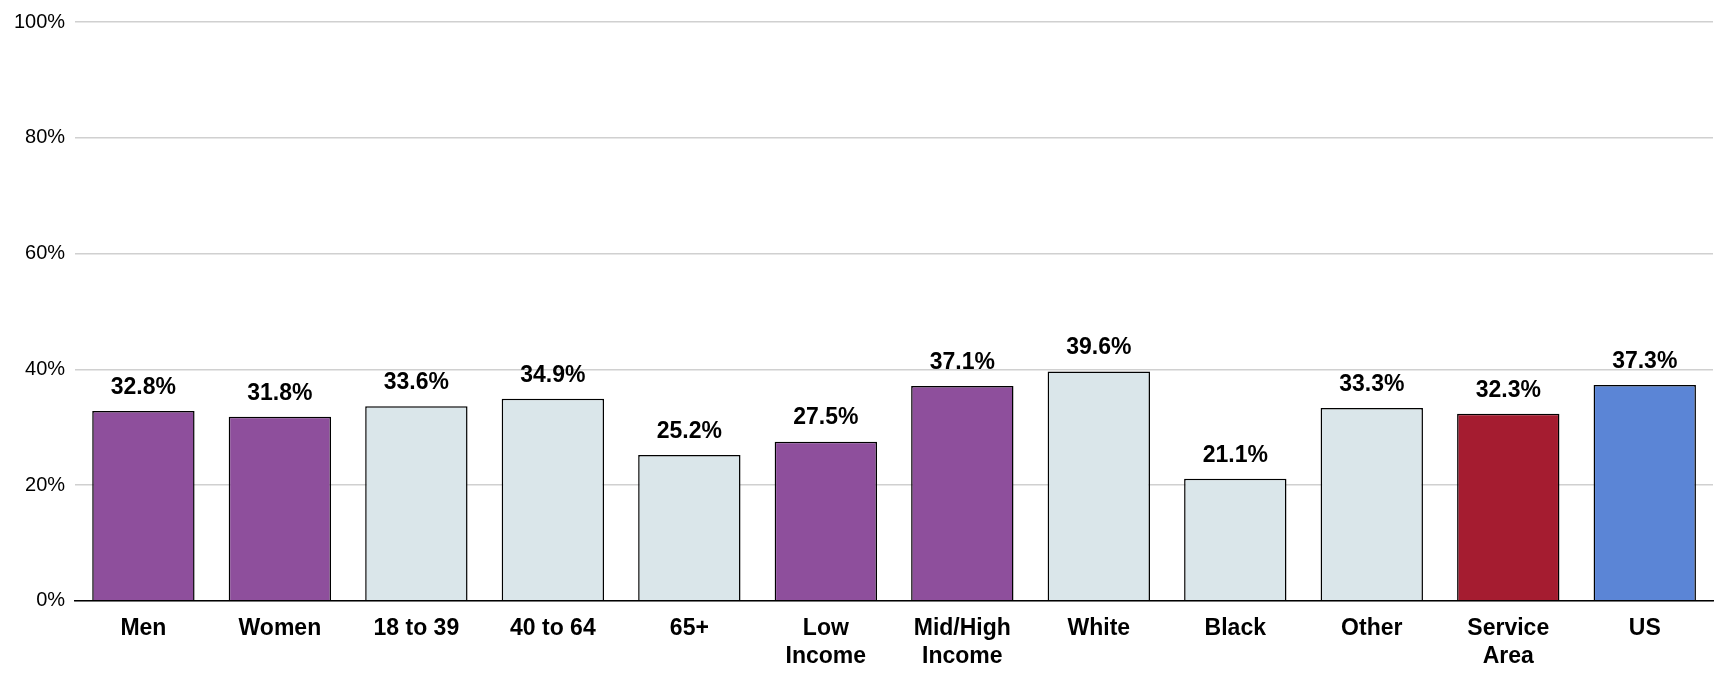 This screenshot has width=1723, height=688. Describe the element at coordinates (416, 626) in the screenshot. I see `x-tick-label: 18 to 39` at that location.